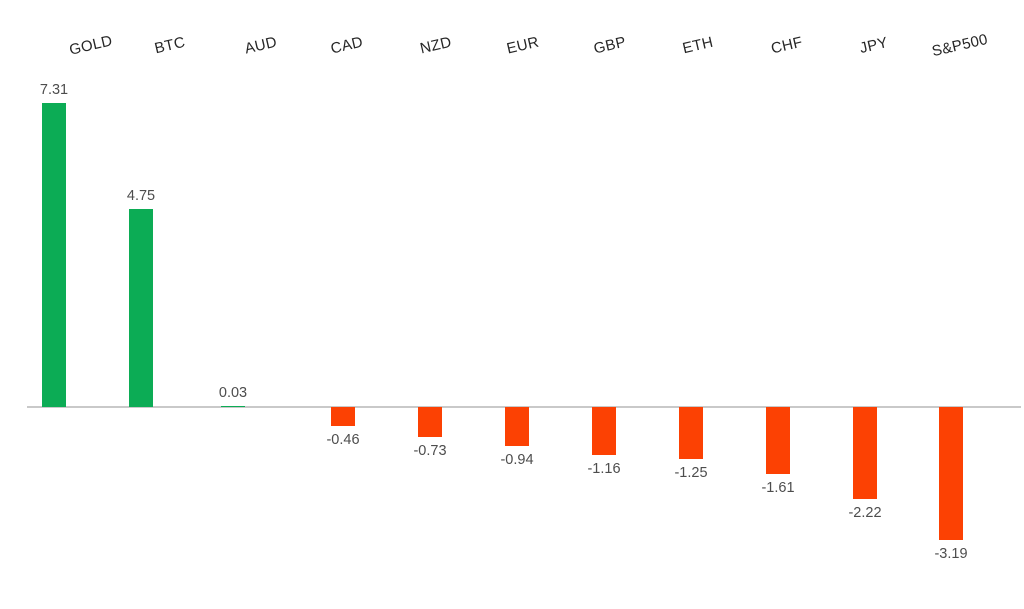 The image size is (1024, 609). What do you see at coordinates (951, 554) in the screenshot?
I see `value-label: -3.19` at bounding box center [951, 554].